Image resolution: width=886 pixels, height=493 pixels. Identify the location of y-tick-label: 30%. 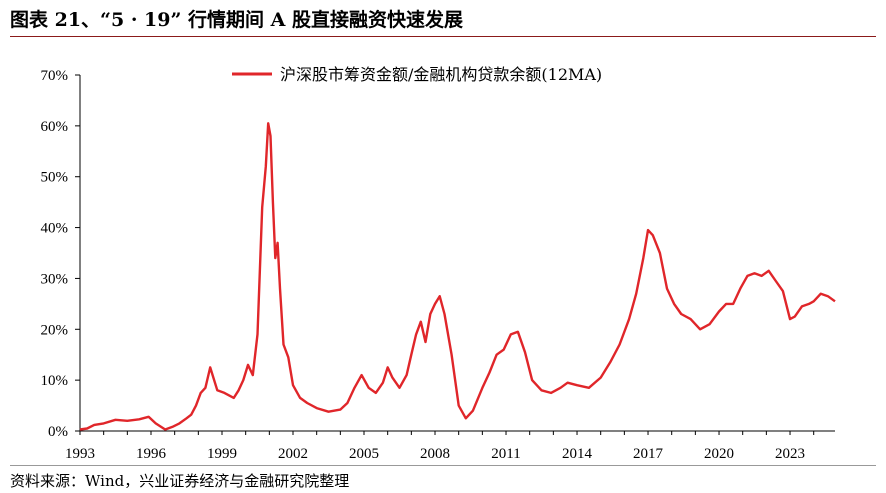
(55, 279).